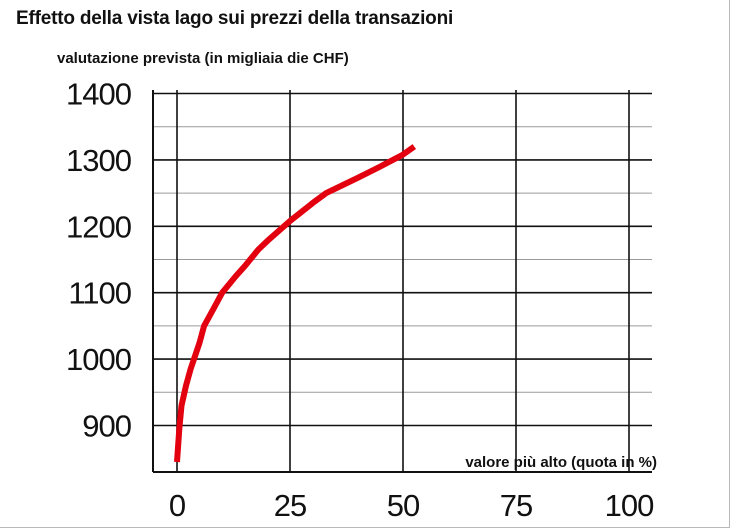 The width and height of the screenshot is (731, 529). I want to click on y-tick-labels: 900 1000 1100 1200 1300 1400, so click(99, 260).